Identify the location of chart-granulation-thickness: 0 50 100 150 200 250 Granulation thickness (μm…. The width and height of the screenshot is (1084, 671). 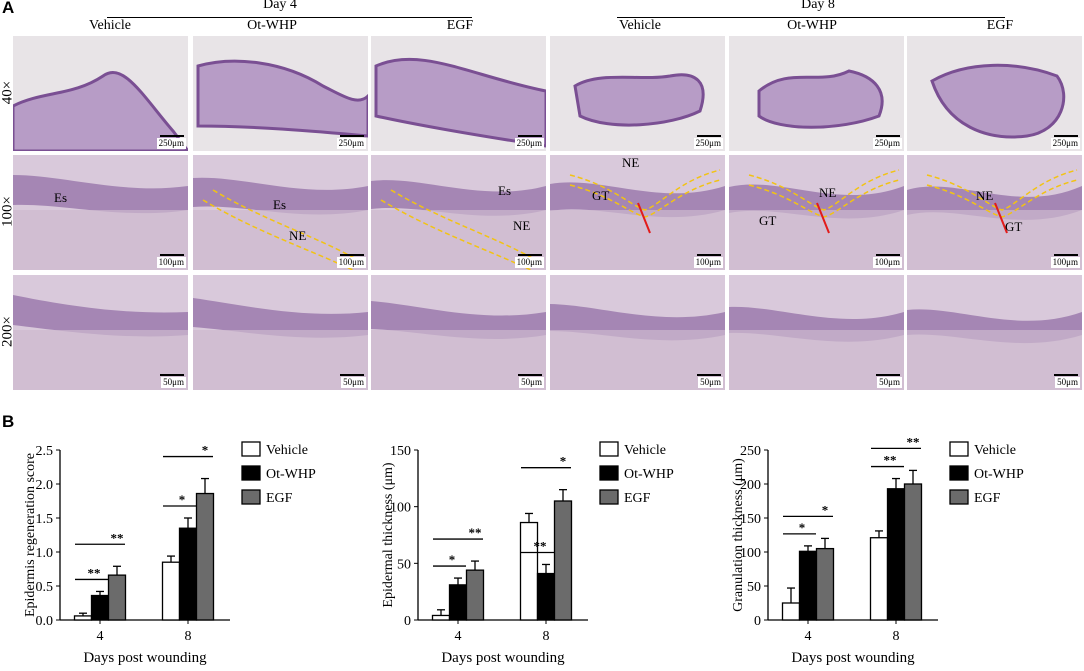
(906, 543).